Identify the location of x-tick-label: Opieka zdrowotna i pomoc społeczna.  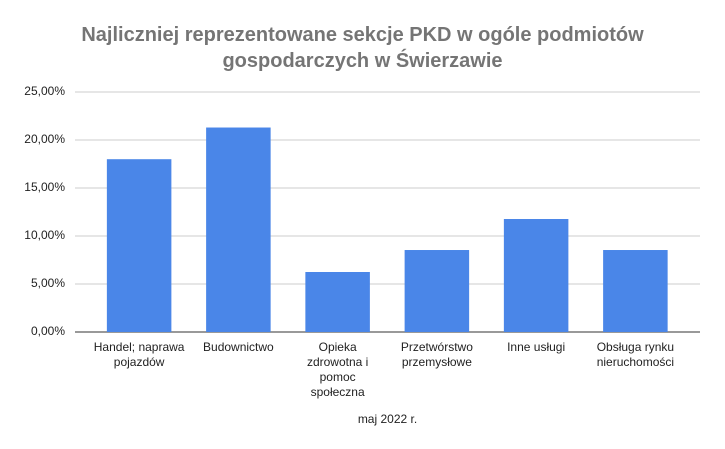
(337, 369).